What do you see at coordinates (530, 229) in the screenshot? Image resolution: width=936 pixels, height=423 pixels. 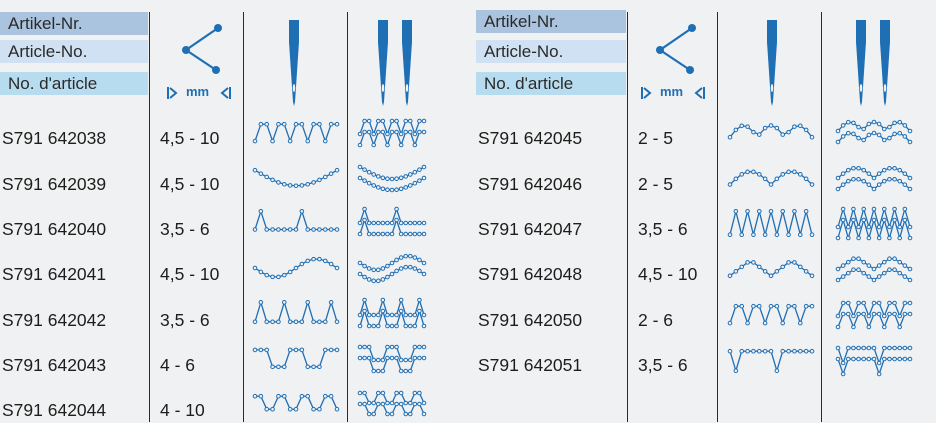 I see `article-number: S791 642047` at bounding box center [530, 229].